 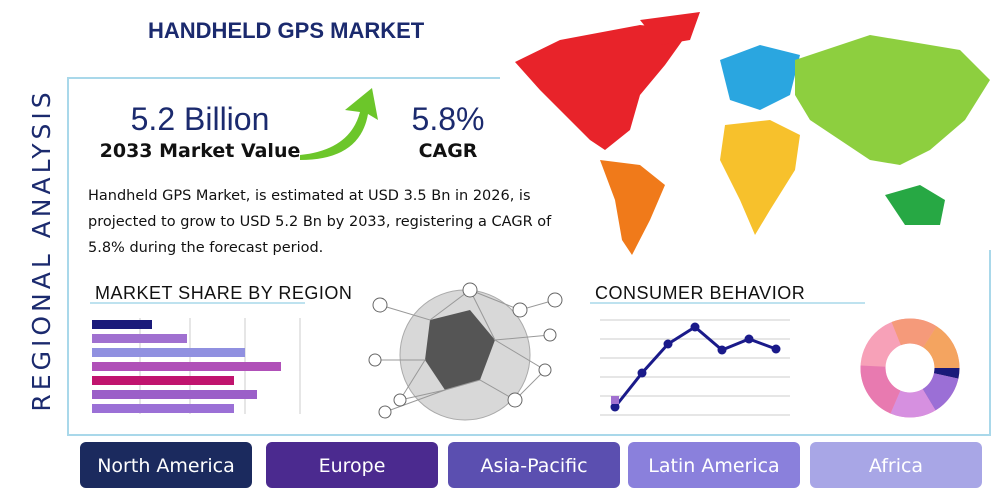 What do you see at coordinates (448, 119) in the screenshot?
I see `stat-value: 5.8%` at bounding box center [448, 119].